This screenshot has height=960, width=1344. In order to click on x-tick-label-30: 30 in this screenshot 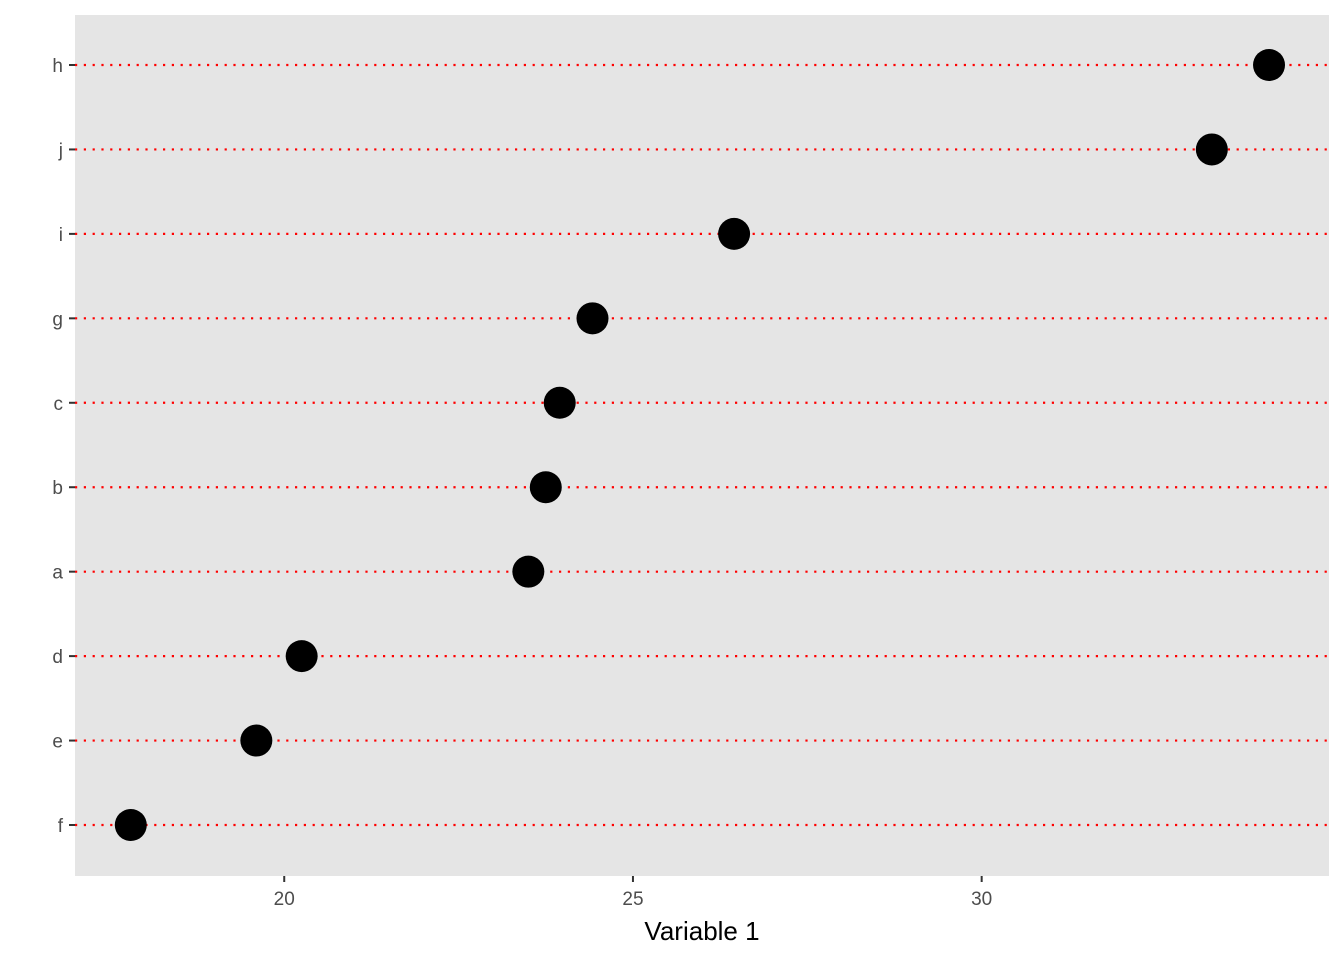, I will do `click(981, 899)`.